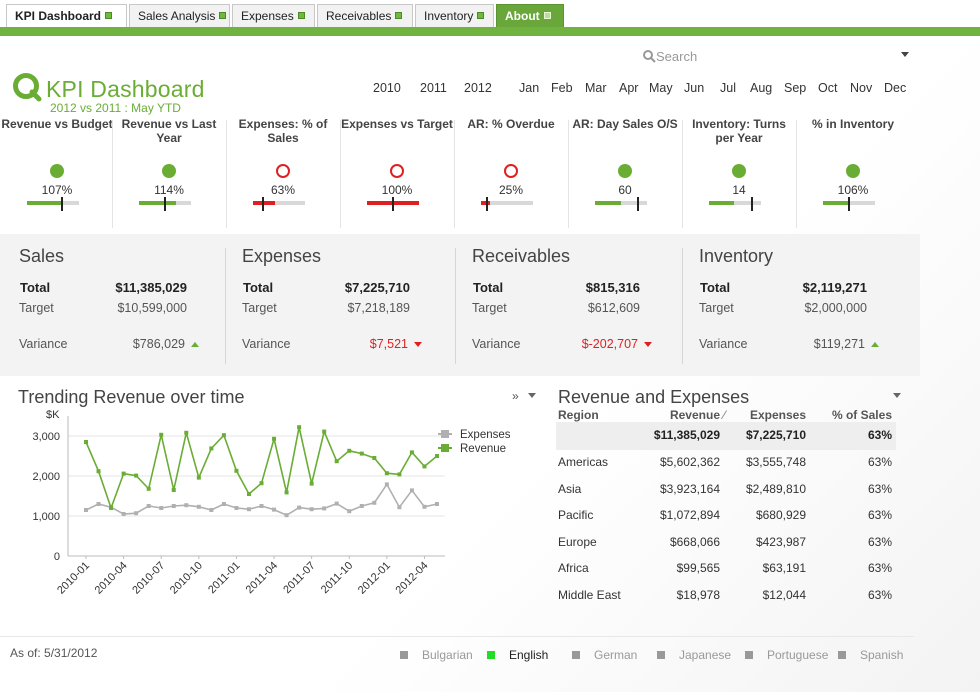 Image resolution: width=980 pixels, height=692 pixels. What do you see at coordinates (777, 415) in the screenshot?
I see `column-header: Expenses` at bounding box center [777, 415].